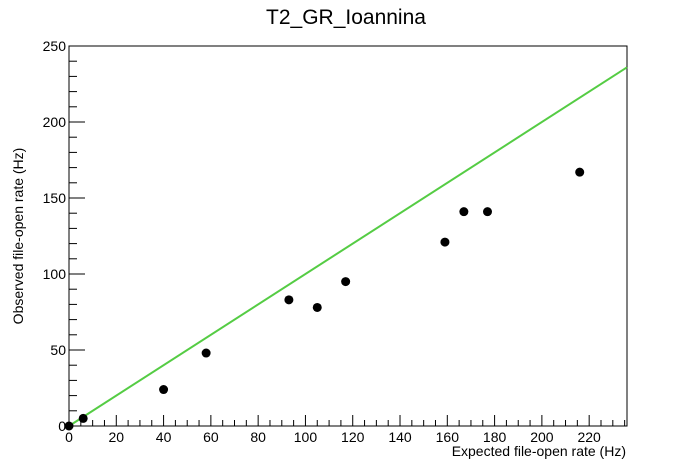 The image size is (696, 472). What do you see at coordinates (164, 437) in the screenshot?
I see `x-tick-label: 40` at bounding box center [164, 437].